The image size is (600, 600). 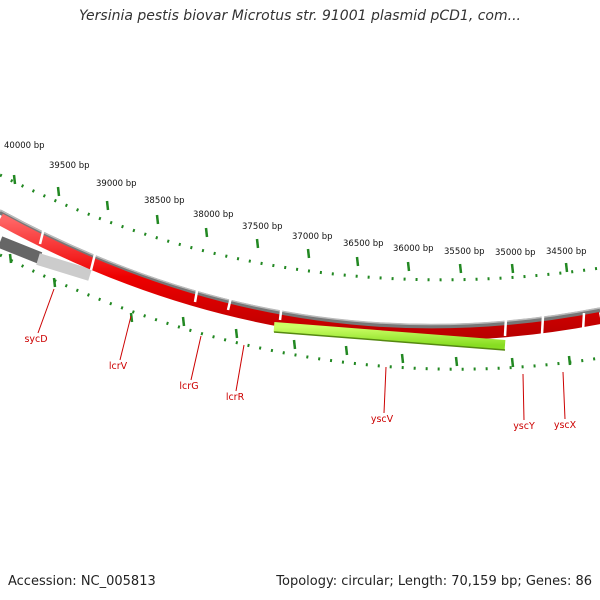 I want to click on gene-label-yscX: yscX, so click(x=565, y=425).